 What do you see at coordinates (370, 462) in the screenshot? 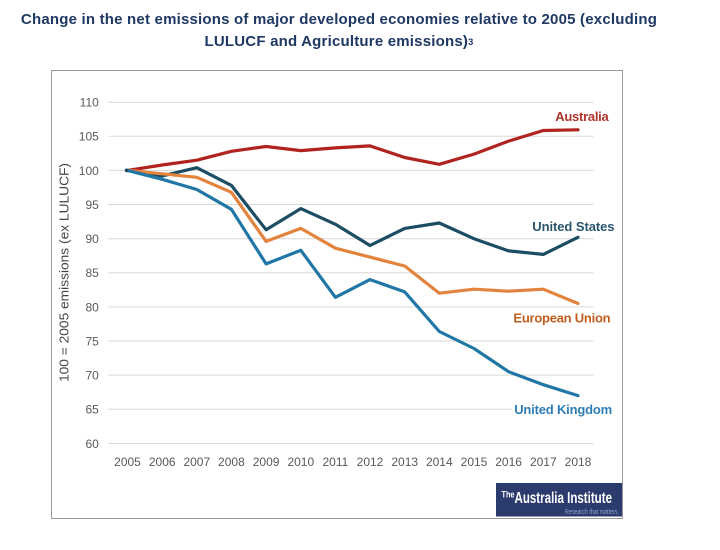
I see `svg-text: 2012` at bounding box center [370, 462].